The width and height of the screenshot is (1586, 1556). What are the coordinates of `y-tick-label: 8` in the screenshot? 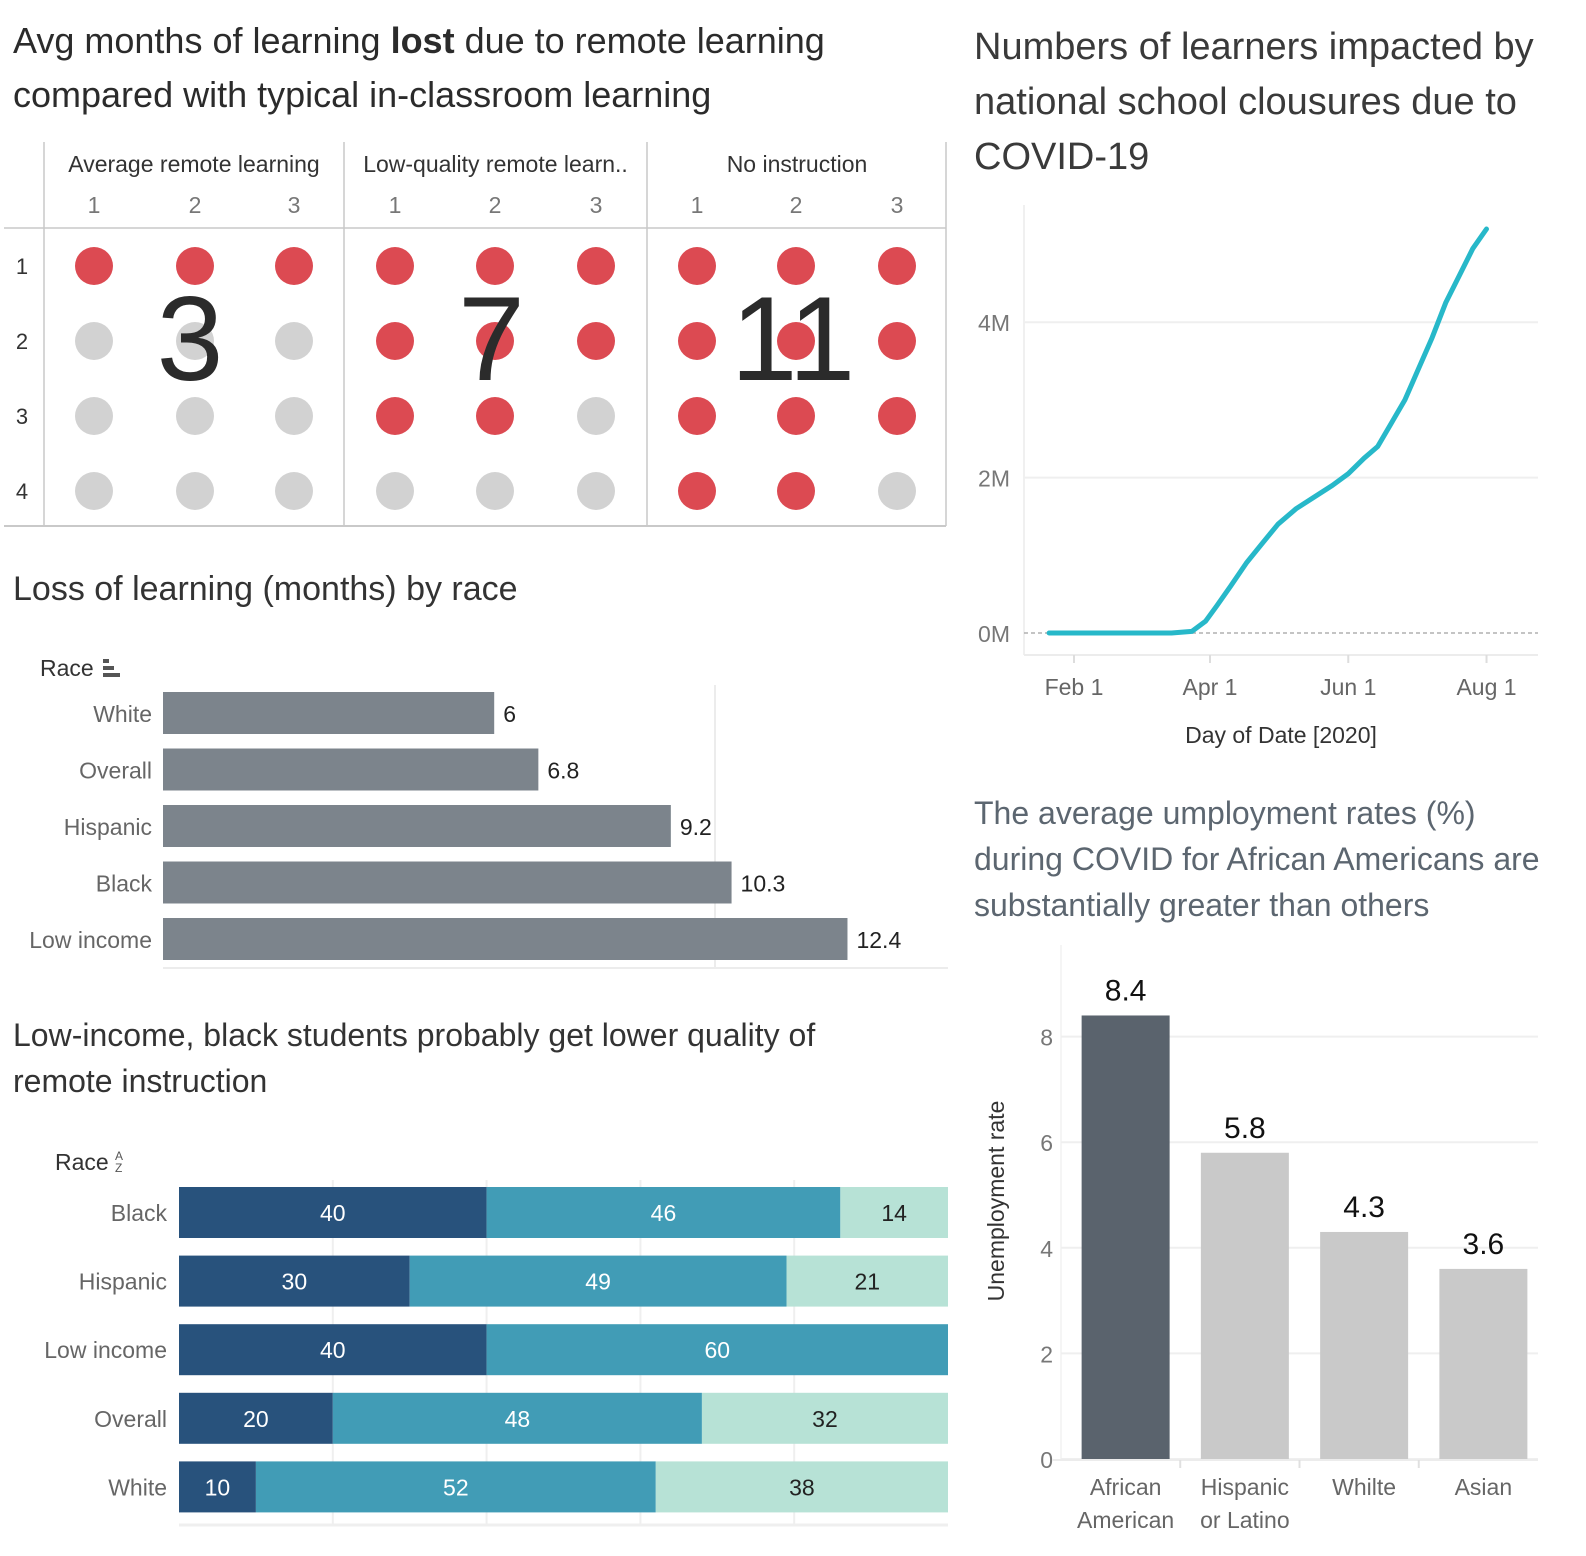 It's located at (1046, 1038).